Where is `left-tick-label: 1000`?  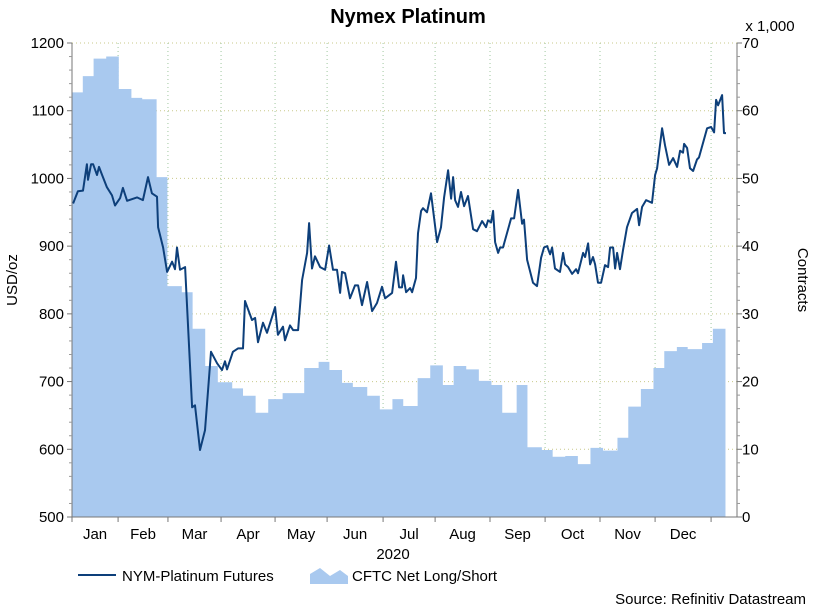
left-tick-label: 1000 is located at coordinates (47, 178).